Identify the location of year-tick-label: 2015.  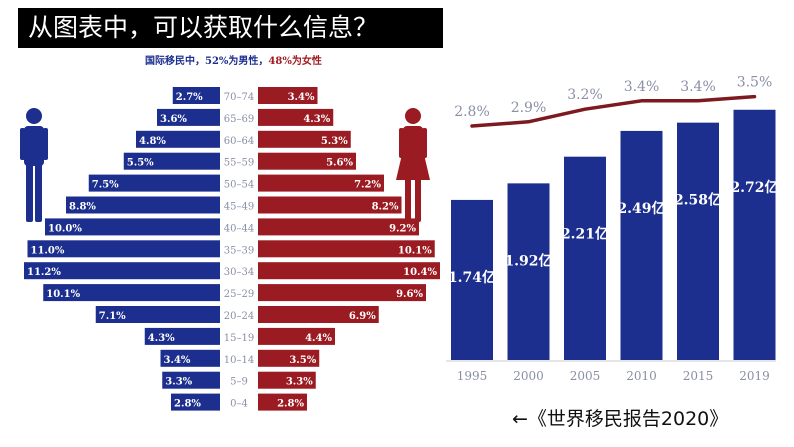
(698, 376).